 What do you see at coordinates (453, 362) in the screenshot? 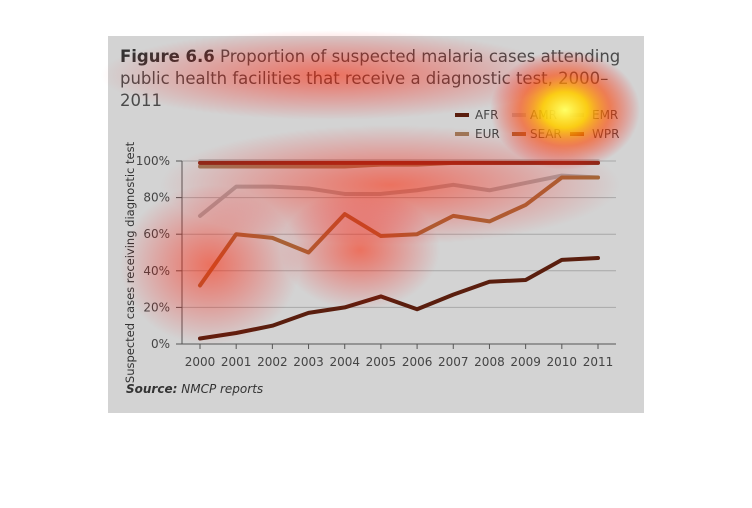
I see `x-tick-label: 2007` at bounding box center [453, 362].